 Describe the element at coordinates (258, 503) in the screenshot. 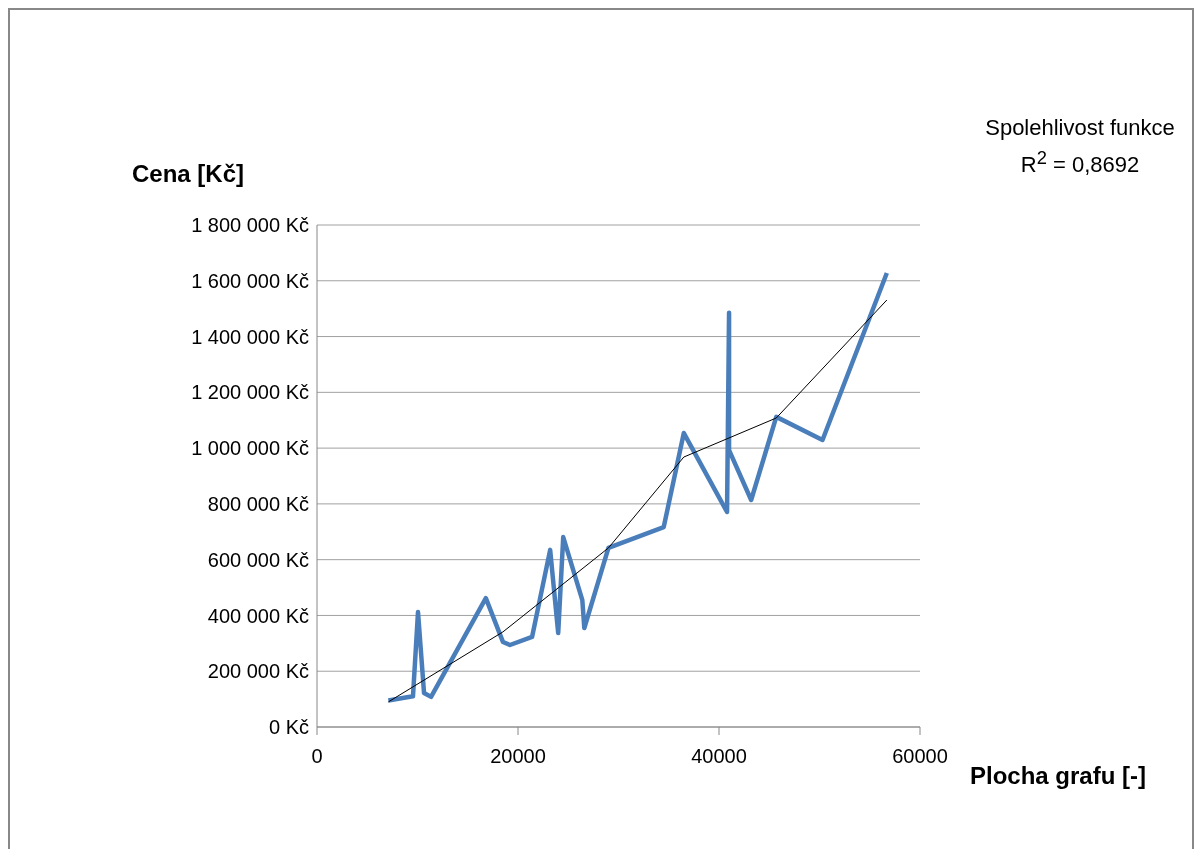

I see `y-tick-label: 800 000 Kč` at that location.